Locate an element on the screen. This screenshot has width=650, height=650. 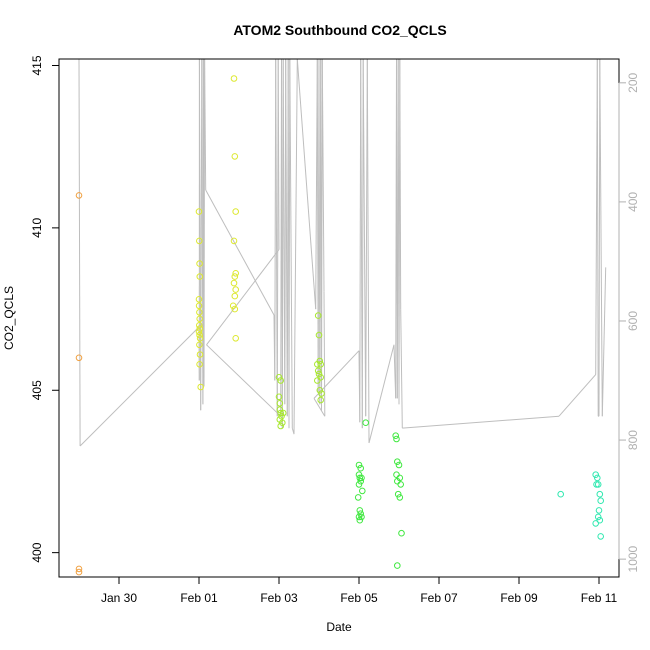
y-tick-label: 400 is located at coordinates (37, 552).